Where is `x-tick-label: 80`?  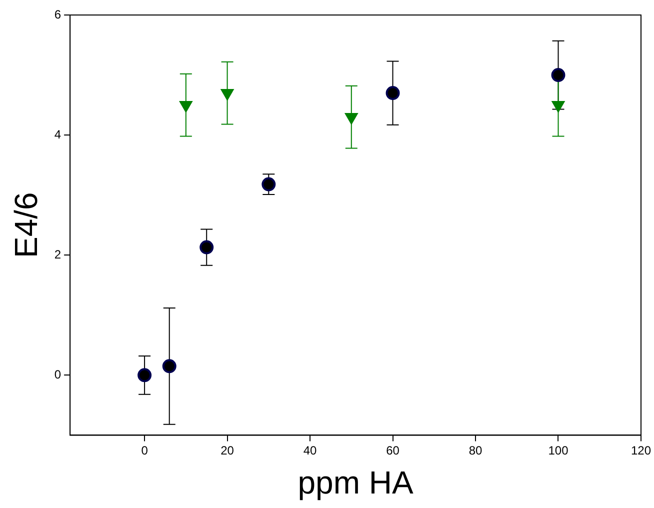 x-tick-label: 80 is located at coordinates (475, 451).